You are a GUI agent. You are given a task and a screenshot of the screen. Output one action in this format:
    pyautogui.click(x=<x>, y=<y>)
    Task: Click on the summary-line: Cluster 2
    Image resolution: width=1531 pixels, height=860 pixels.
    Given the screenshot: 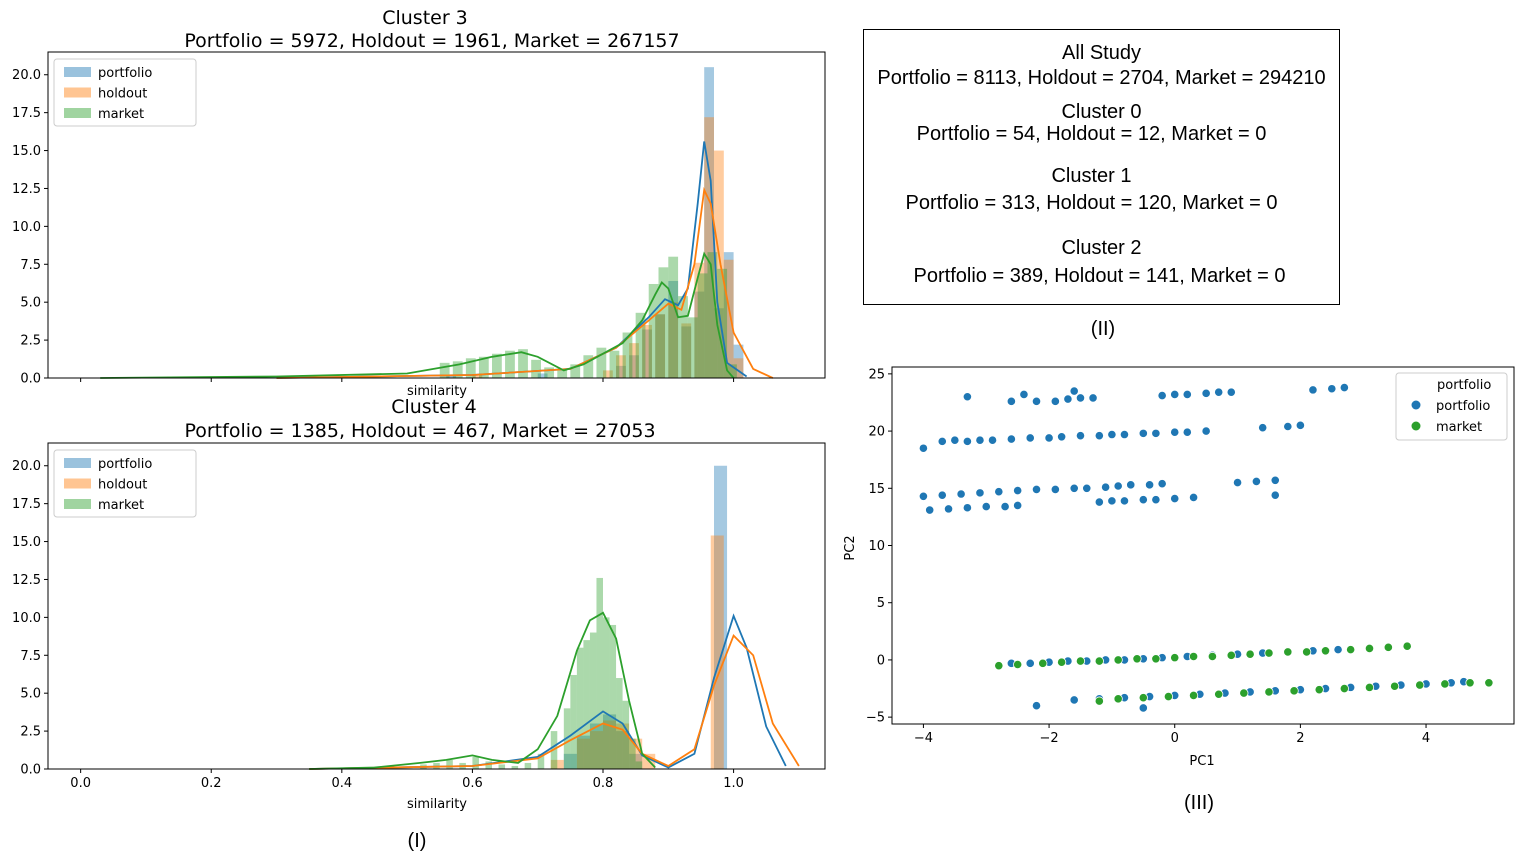 What is the action you would take?
    pyautogui.click(x=1101, y=248)
    